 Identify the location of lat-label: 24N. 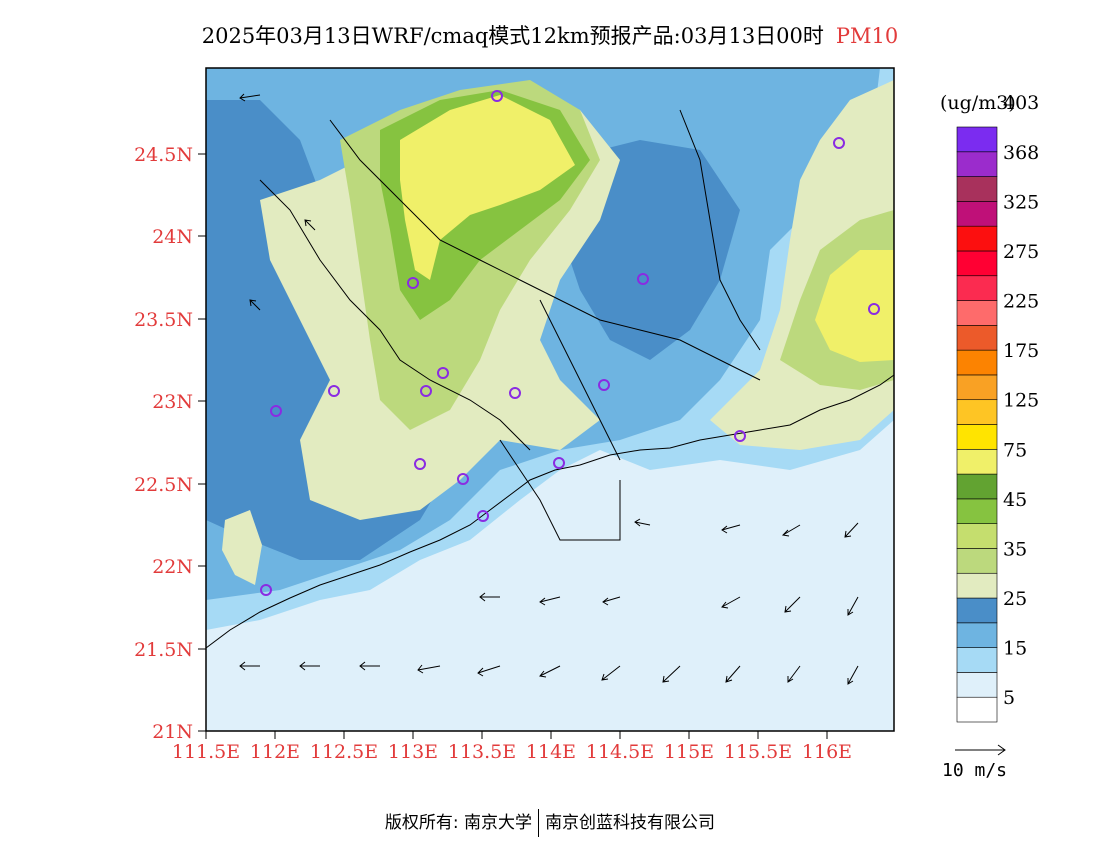
(172, 237).